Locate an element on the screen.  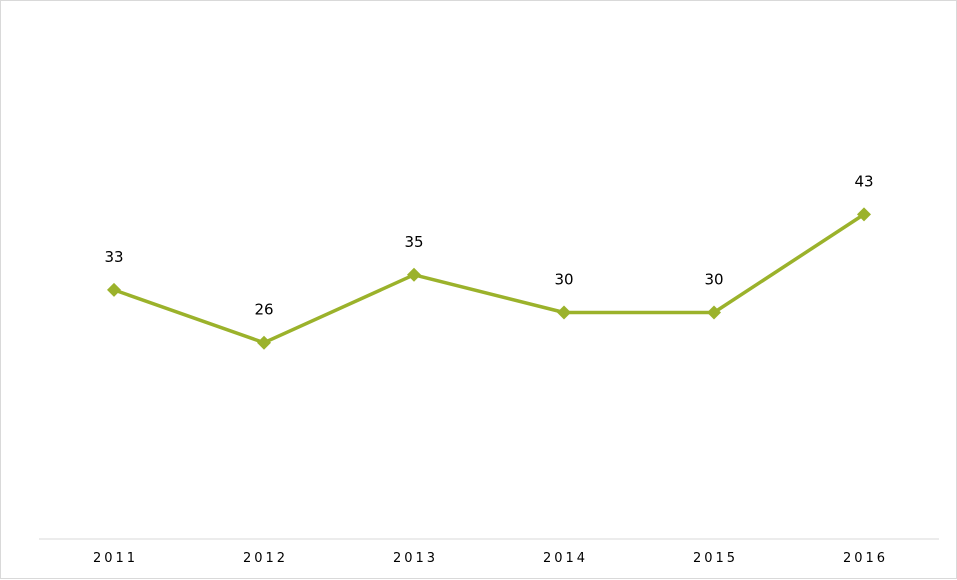
x-tick-label-2013: 2013 is located at coordinates (415, 558).